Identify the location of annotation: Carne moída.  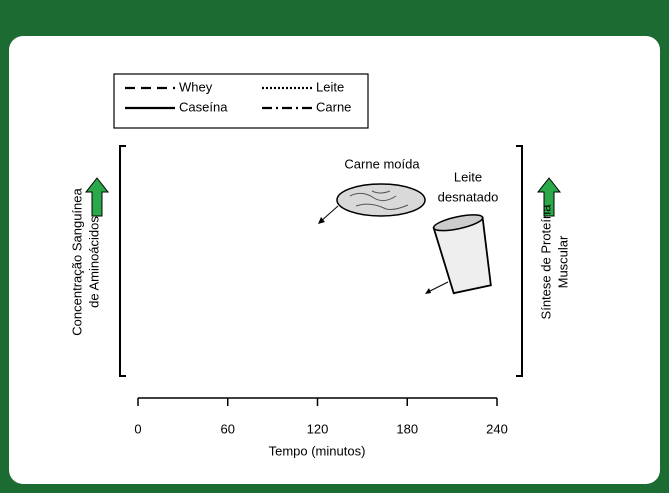
(382, 163).